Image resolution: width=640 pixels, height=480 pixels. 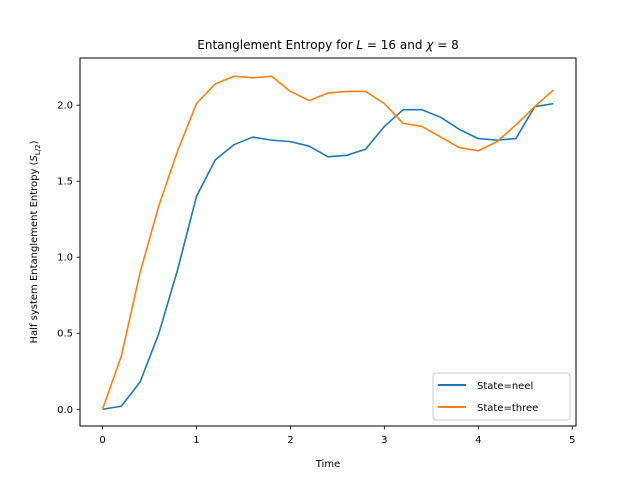 I want to click on y-tick-label: 1.5, so click(x=65, y=182).